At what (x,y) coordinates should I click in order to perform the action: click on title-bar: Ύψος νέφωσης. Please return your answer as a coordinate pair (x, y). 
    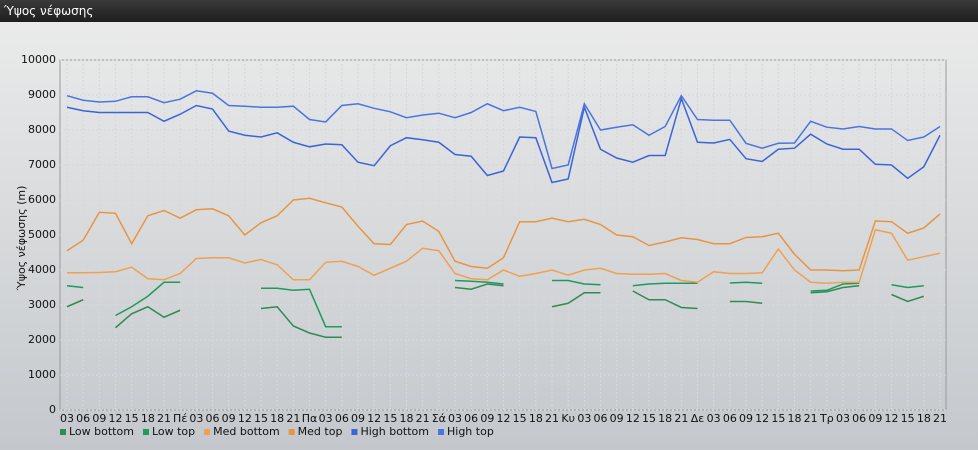
    Looking at the image, I should click on (489, 11).